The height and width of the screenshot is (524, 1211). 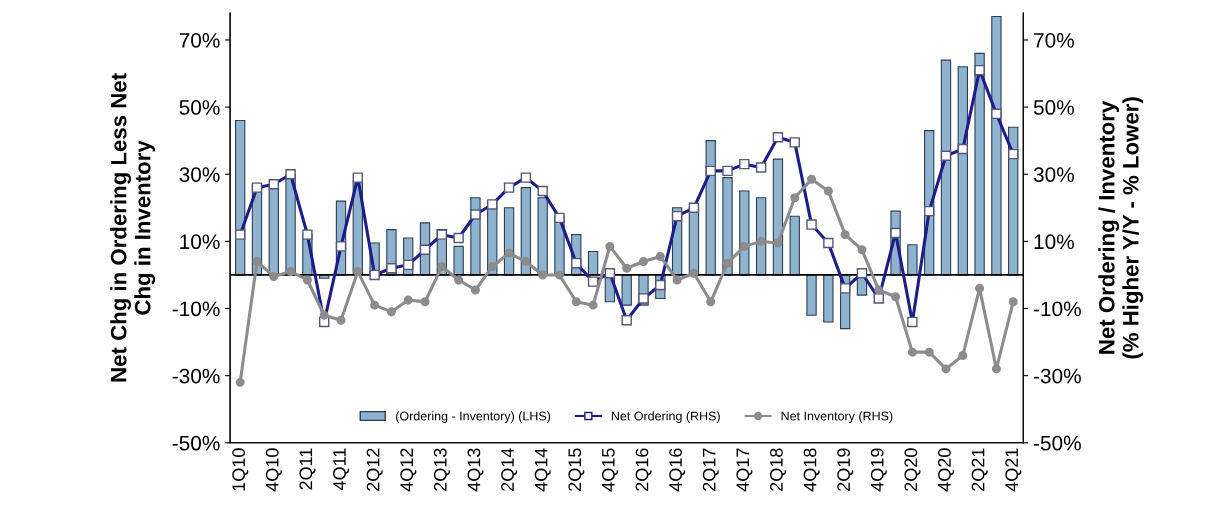 What do you see at coordinates (1057, 376) in the screenshot?
I see `y2-tick-label: -30%` at bounding box center [1057, 376].